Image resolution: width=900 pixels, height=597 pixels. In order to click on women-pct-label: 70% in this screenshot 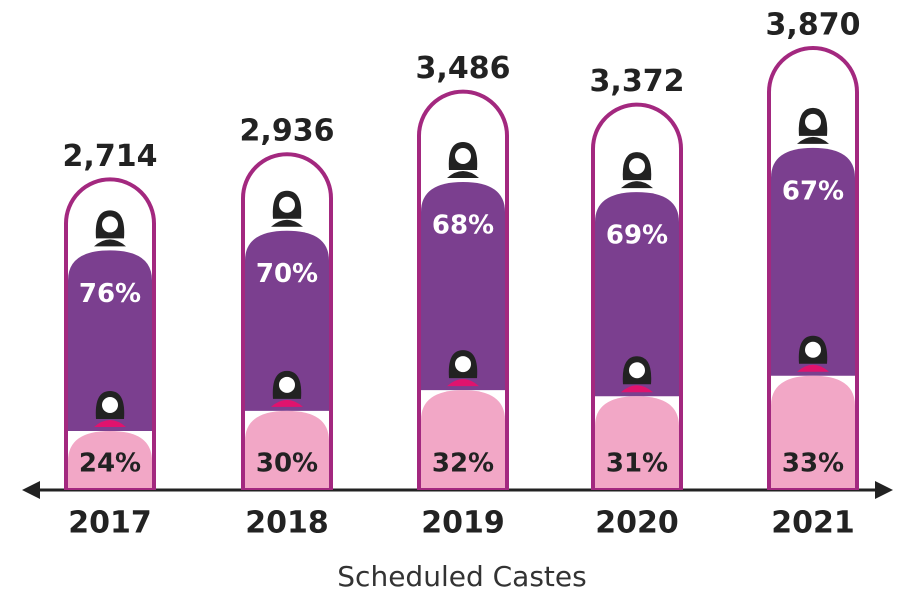, I will do `click(287, 274)`.